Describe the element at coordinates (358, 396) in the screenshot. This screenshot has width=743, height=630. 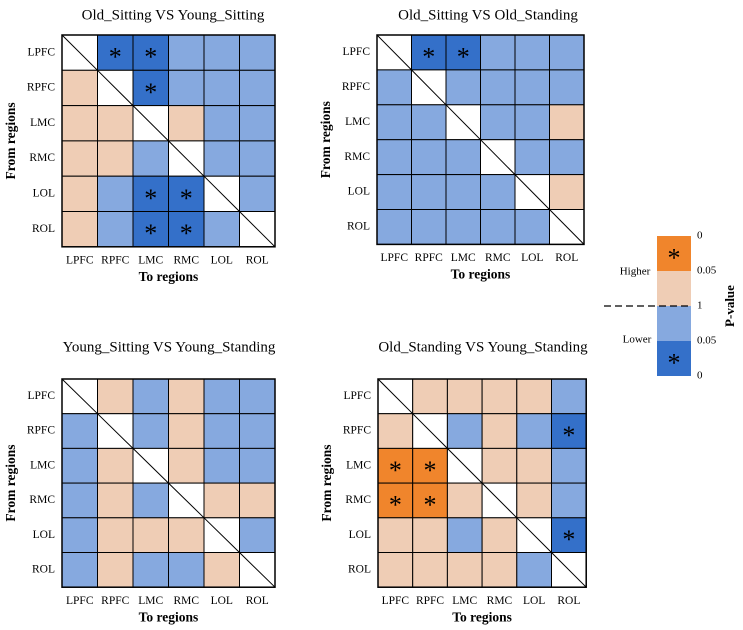
I see `y-tick-label: LPFC` at that location.